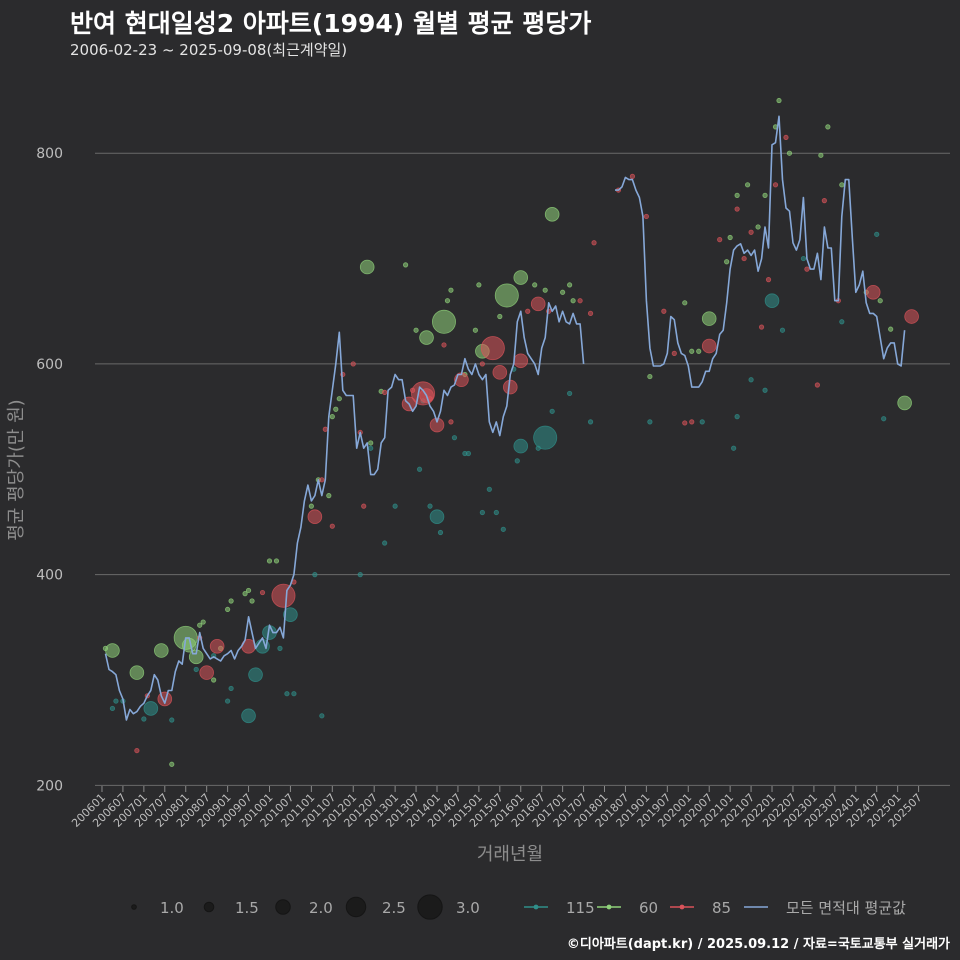 Image resolution: width=960 pixels, height=960 pixels. Describe the element at coordinates (172, 908) in the screenshot. I see `legend-size-label: 1.0` at that location.